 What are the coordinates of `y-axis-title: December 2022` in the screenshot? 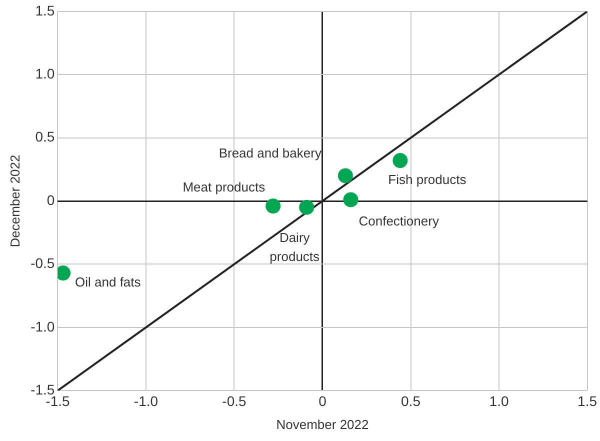 It's located at (14, 201).